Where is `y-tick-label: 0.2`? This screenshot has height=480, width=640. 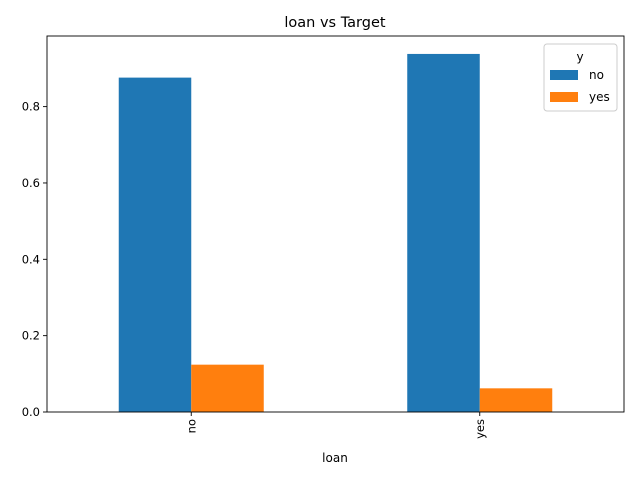 y-tick-label: 0.2 is located at coordinates (31, 336).